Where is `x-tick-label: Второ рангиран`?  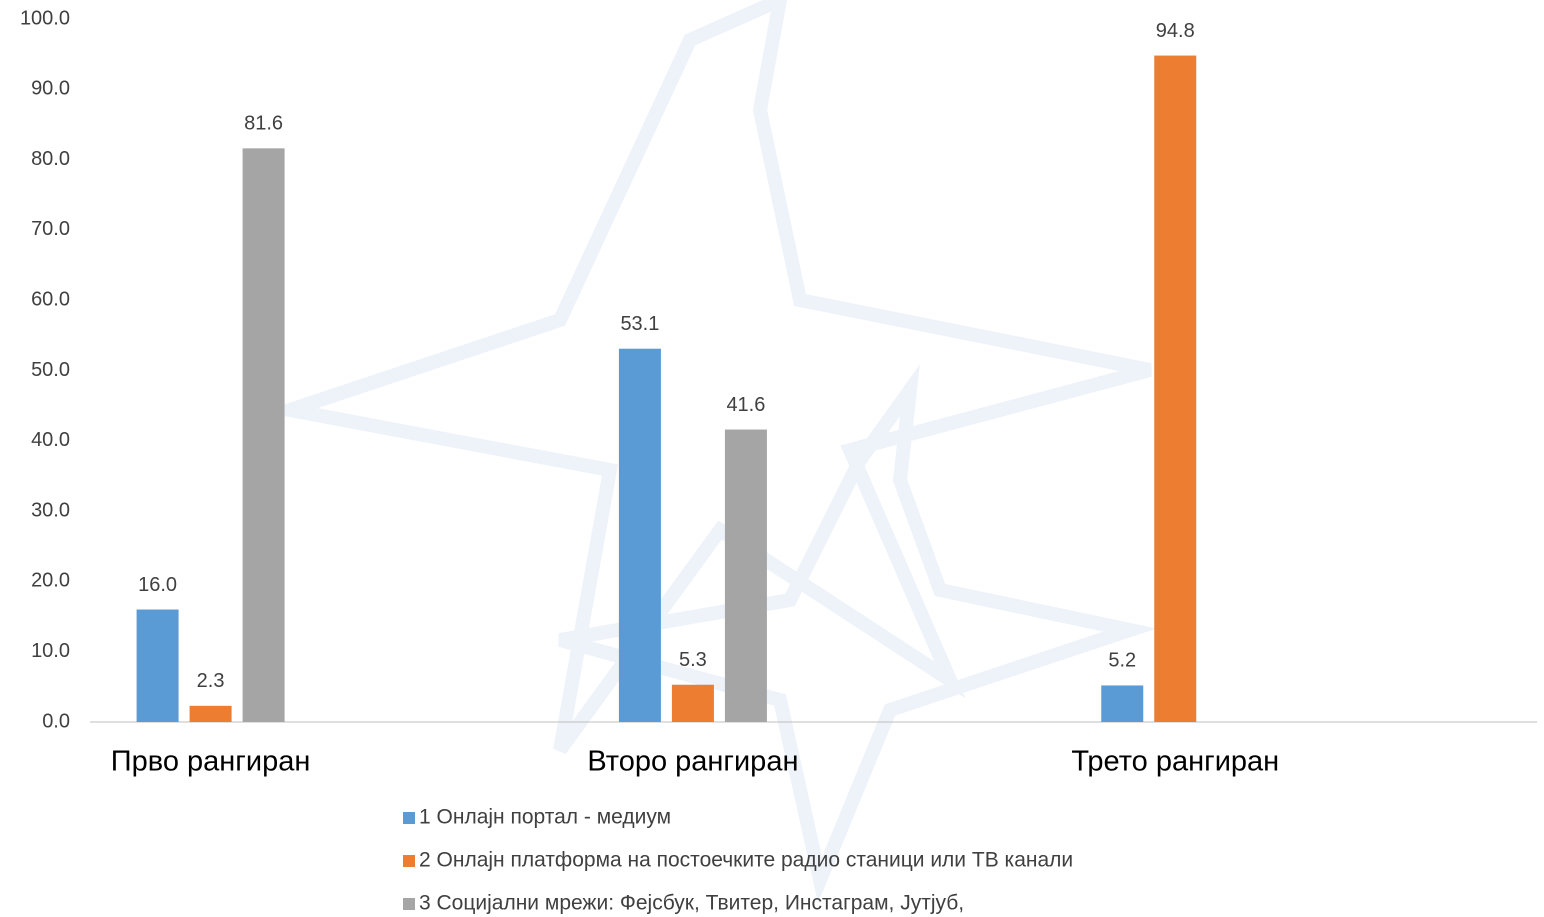
x-tick-label: Второ рангиран is located at coordinates (692, 762).